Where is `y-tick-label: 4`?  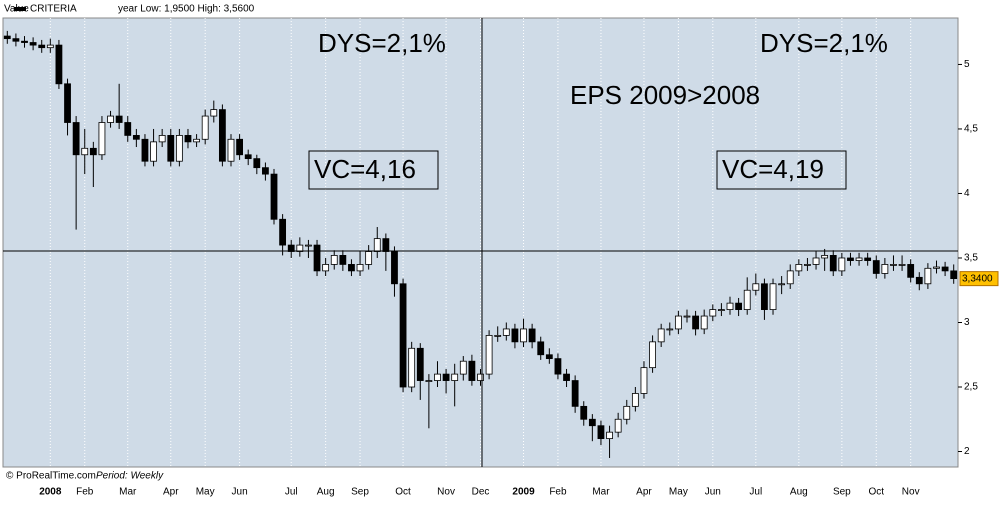
y-tick-label: 4 is located at coordinates (967, 193).